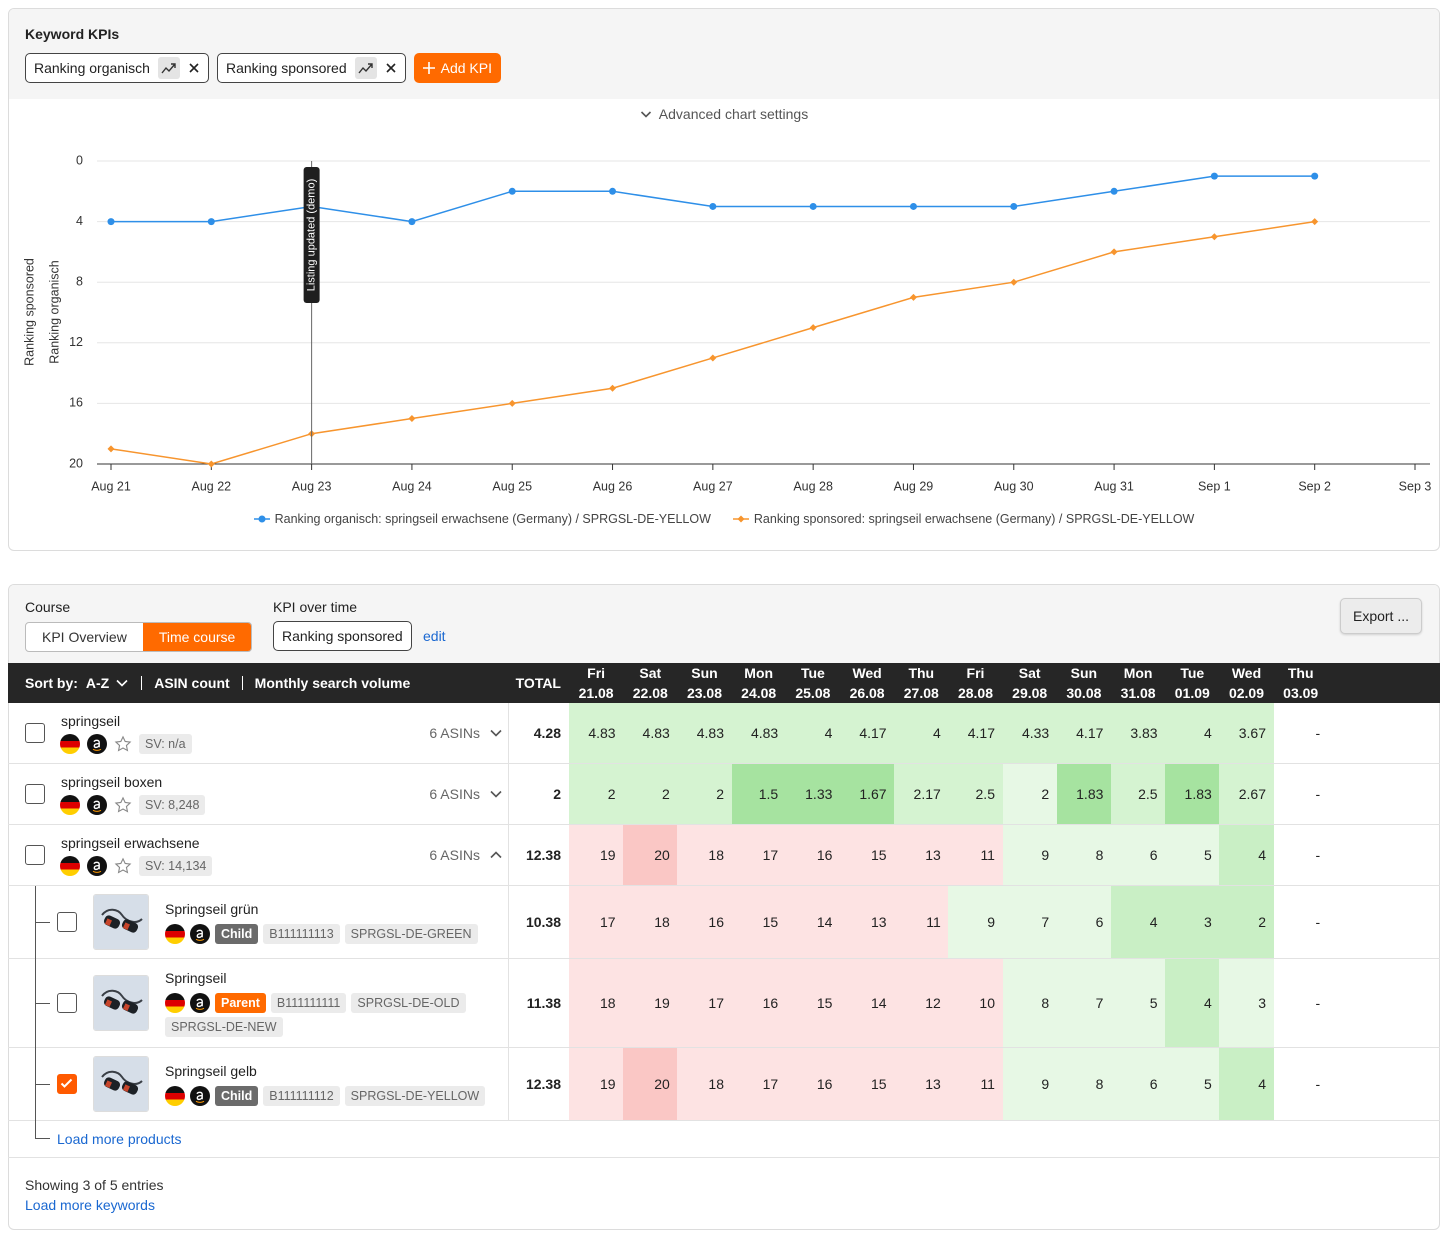 The width and height of the screenshot is (1448, 1239). Describe the element at coordinates (538, 683) in the screenshot. I see `total-header: TOTAL` at that location.